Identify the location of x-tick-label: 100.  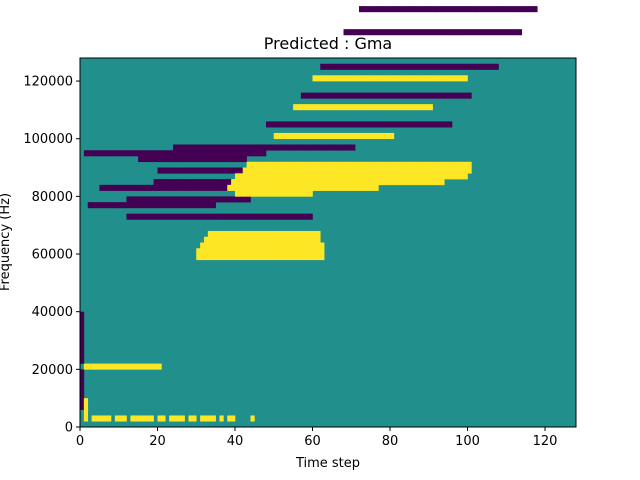
(467, 441).